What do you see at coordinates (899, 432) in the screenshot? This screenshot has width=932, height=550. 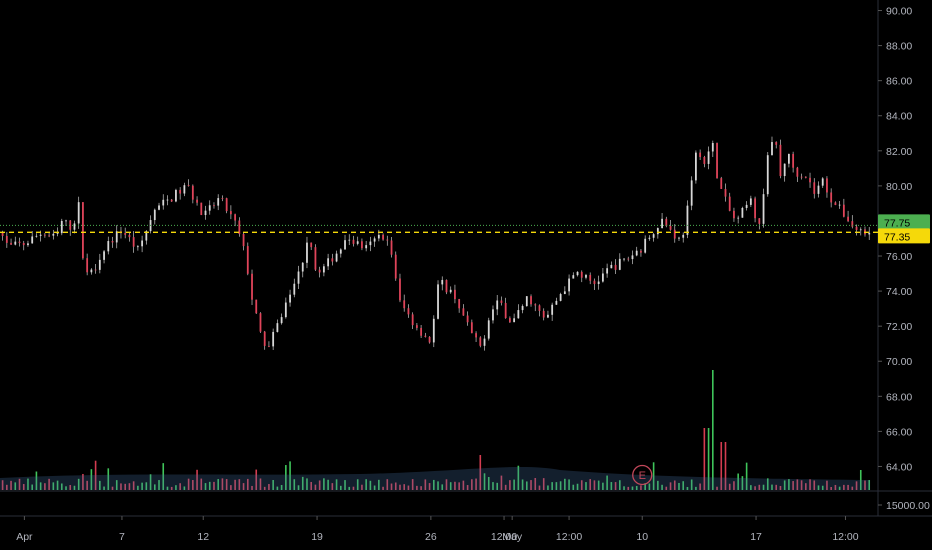 I see `price-tick-label: 66.00` at bounding box center [899, 432].